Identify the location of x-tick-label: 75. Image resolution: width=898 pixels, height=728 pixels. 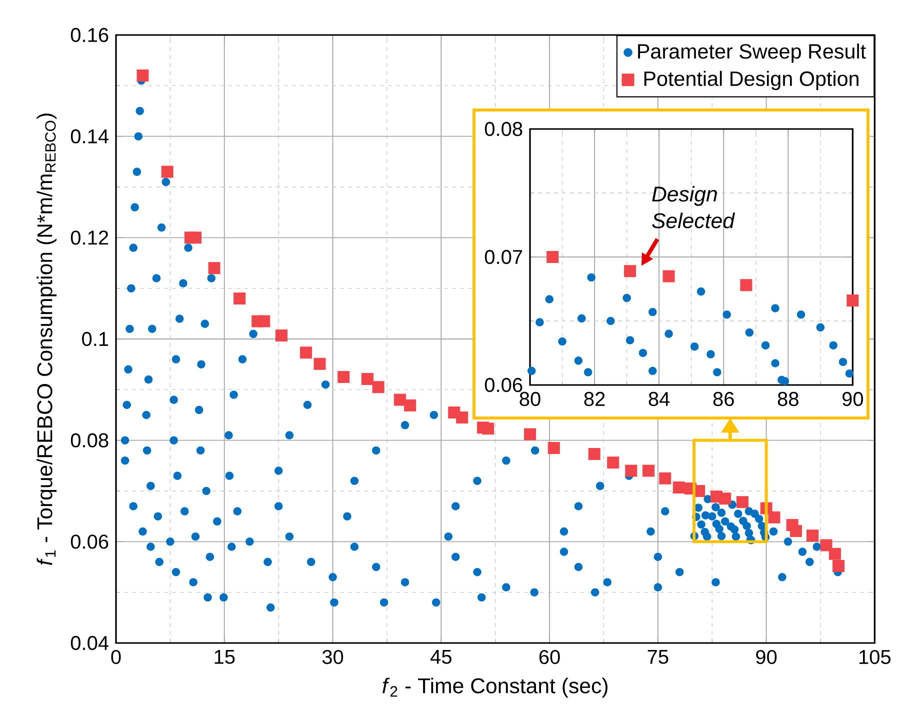
(658, 657).